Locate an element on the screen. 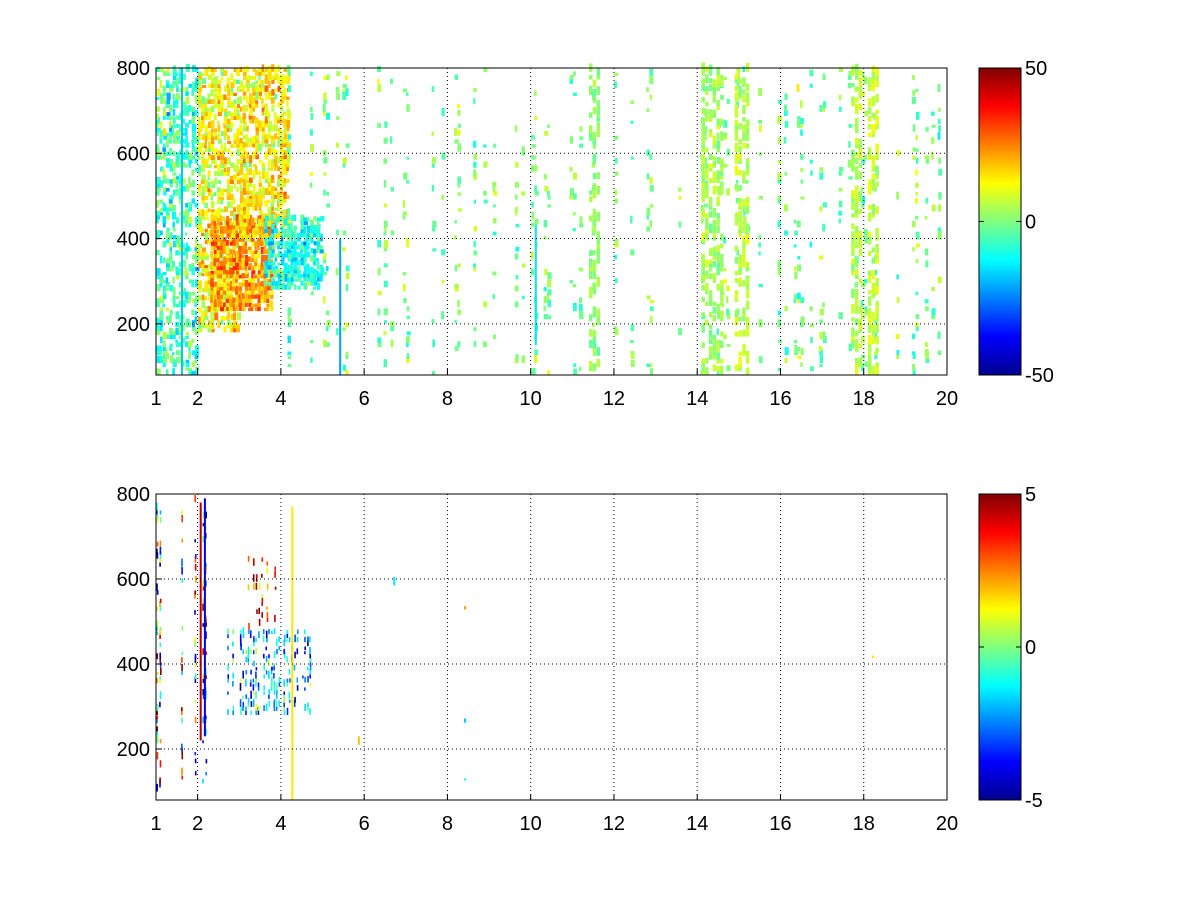 The image size is (1200, 900). y-tick-label: 800 is located at coordinates (133, 69).